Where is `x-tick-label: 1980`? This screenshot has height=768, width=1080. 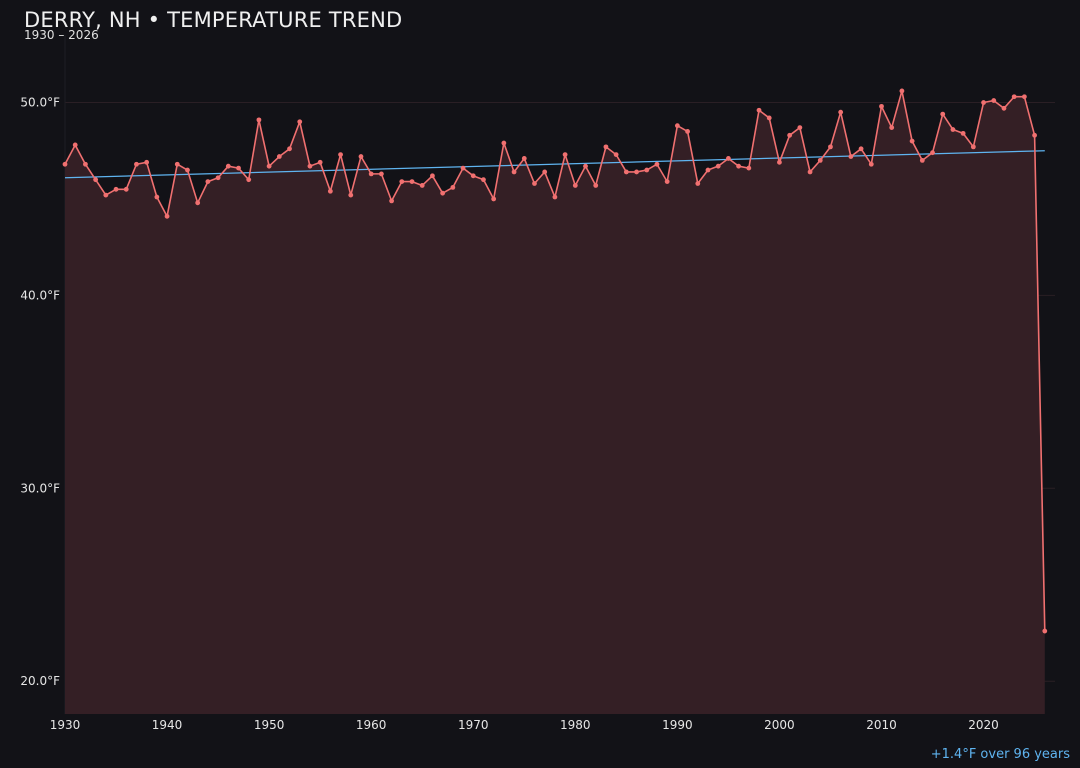 x-tick-label: 1980 is located at coordinates (575, 725).